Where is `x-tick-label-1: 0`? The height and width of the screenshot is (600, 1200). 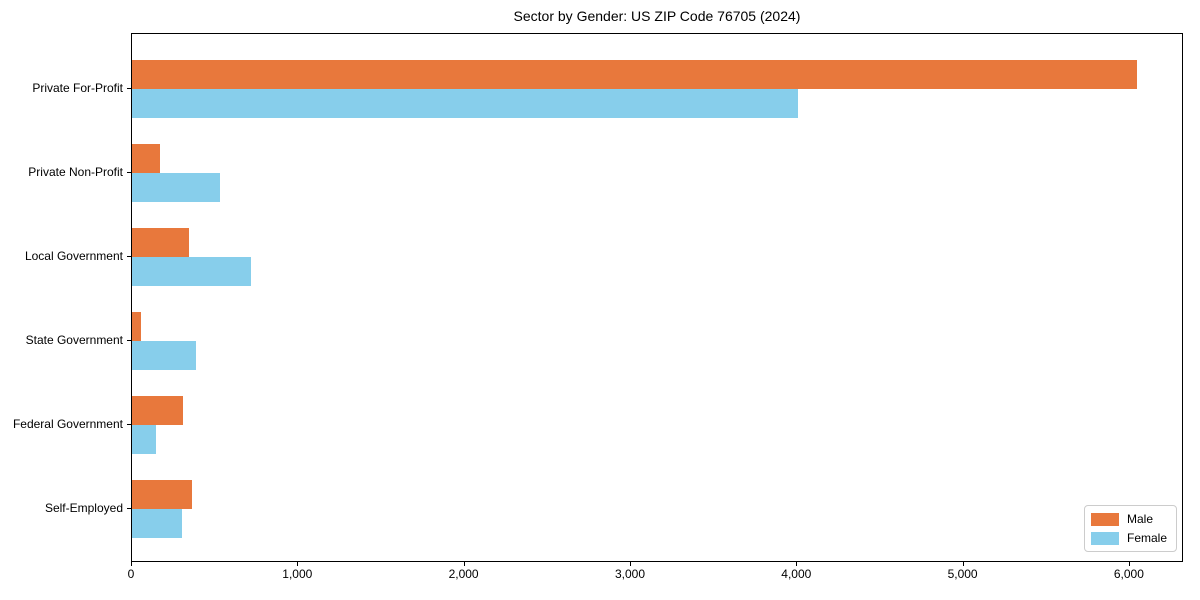
x-tick-label-1: 0 is located at coordinates (131, 574).